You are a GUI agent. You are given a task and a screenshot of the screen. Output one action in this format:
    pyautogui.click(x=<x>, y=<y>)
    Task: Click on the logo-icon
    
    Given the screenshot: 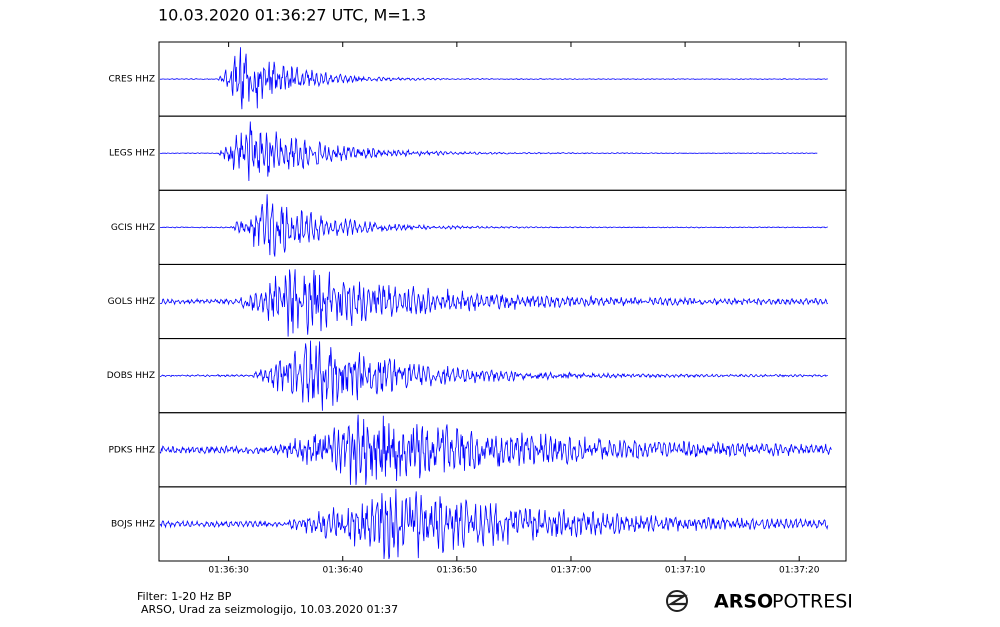 What is the action you would take?
    pyautogui.click(x=677, y=601)
    